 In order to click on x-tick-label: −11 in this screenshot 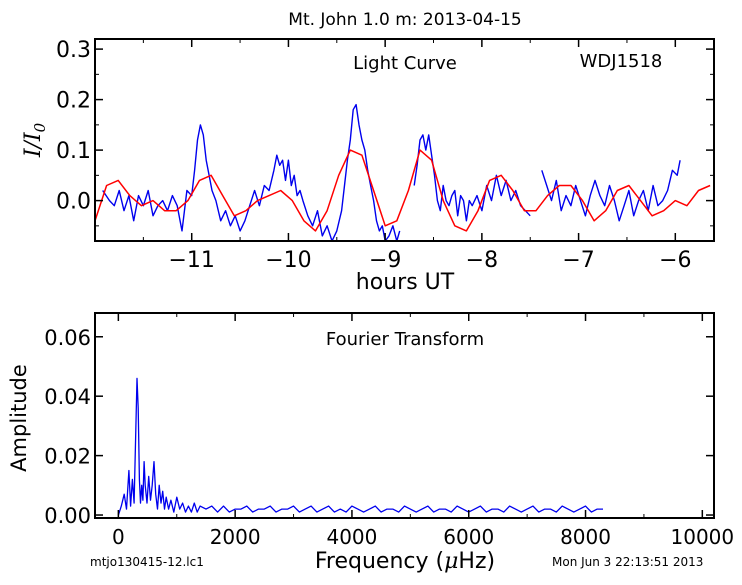, I will do `click(192, 260)`.